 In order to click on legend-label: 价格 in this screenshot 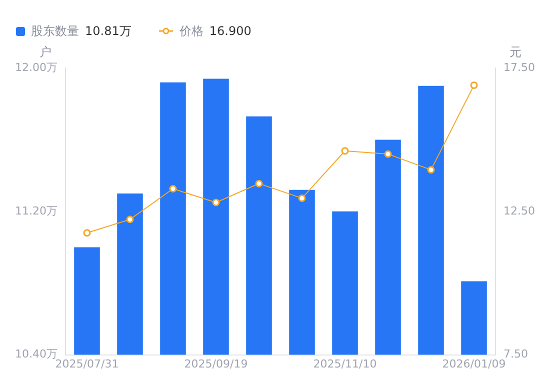, I will do `click(191, 31)`.